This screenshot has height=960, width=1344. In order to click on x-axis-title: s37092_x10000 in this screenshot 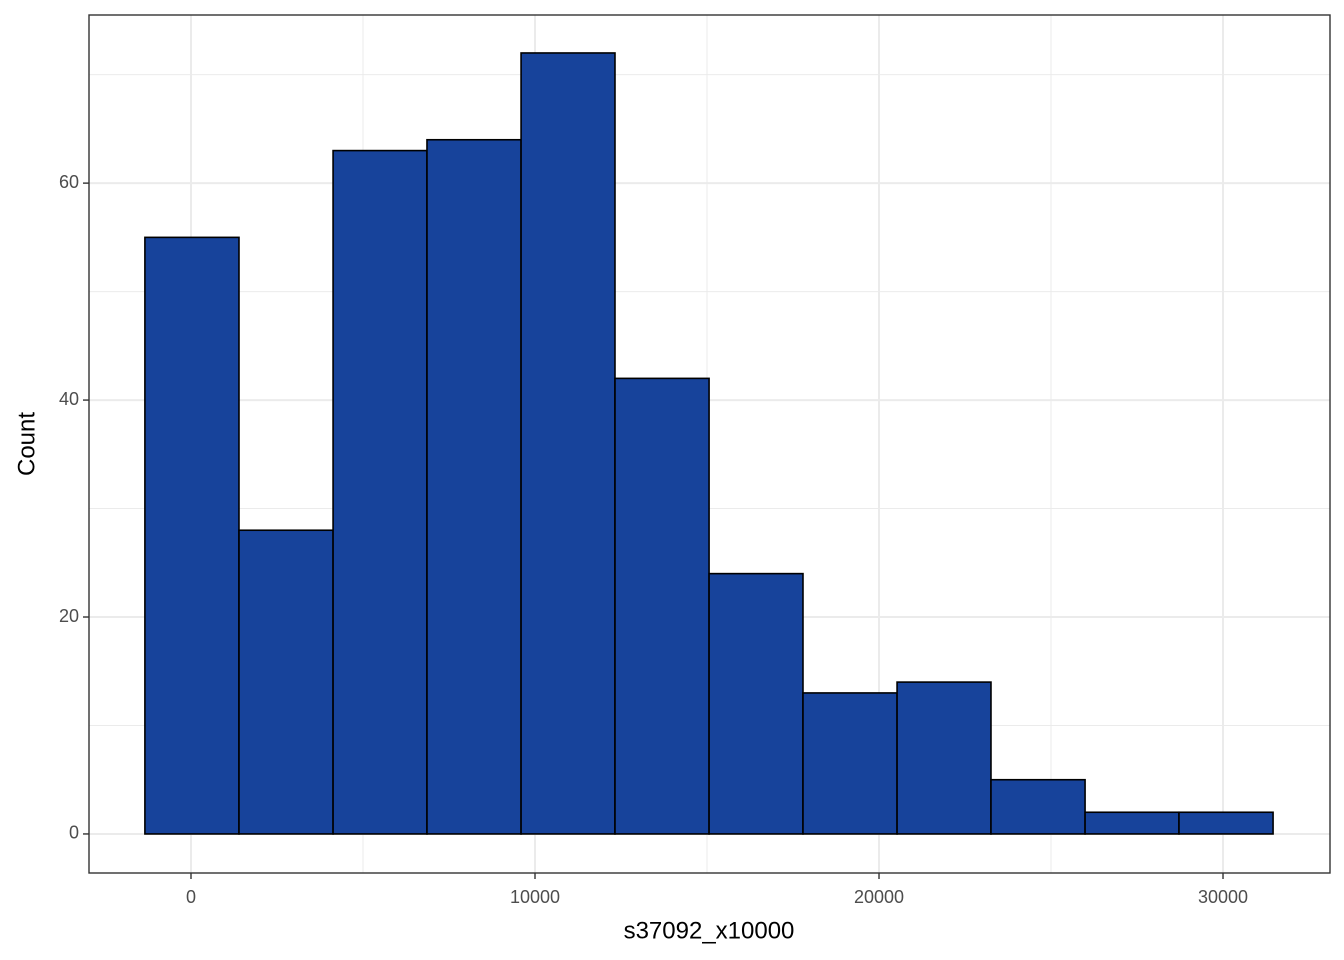, I will do `click(709, 930)`.